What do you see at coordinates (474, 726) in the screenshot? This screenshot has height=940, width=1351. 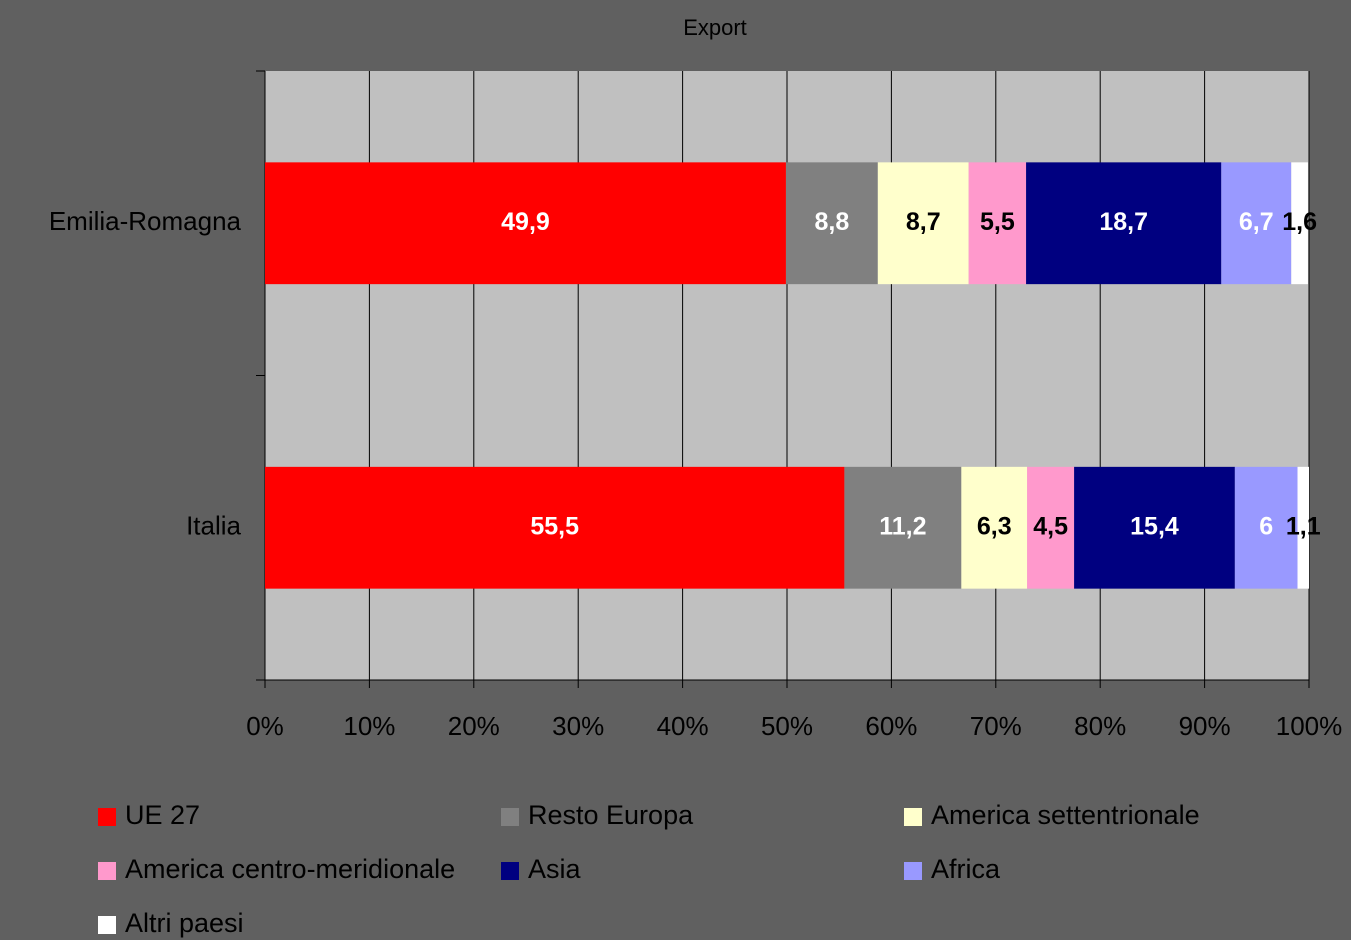 I see `x-tick-label: 20%` at bounding box center [474, 726].